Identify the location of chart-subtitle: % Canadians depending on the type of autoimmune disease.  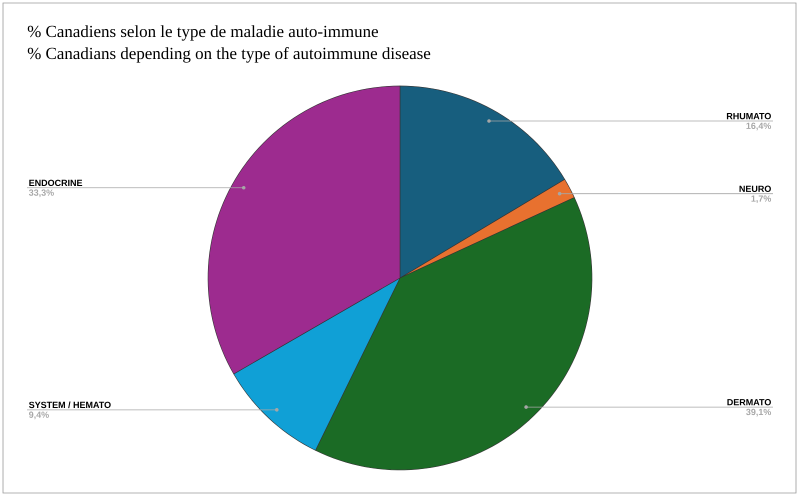
(229, 55).